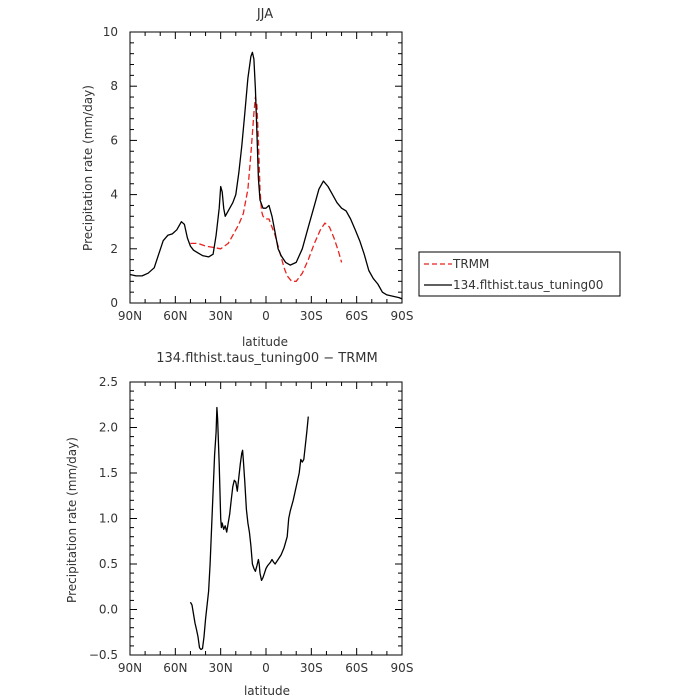  I want to click on top-x-tick-label: 30N, so click(221, 316).